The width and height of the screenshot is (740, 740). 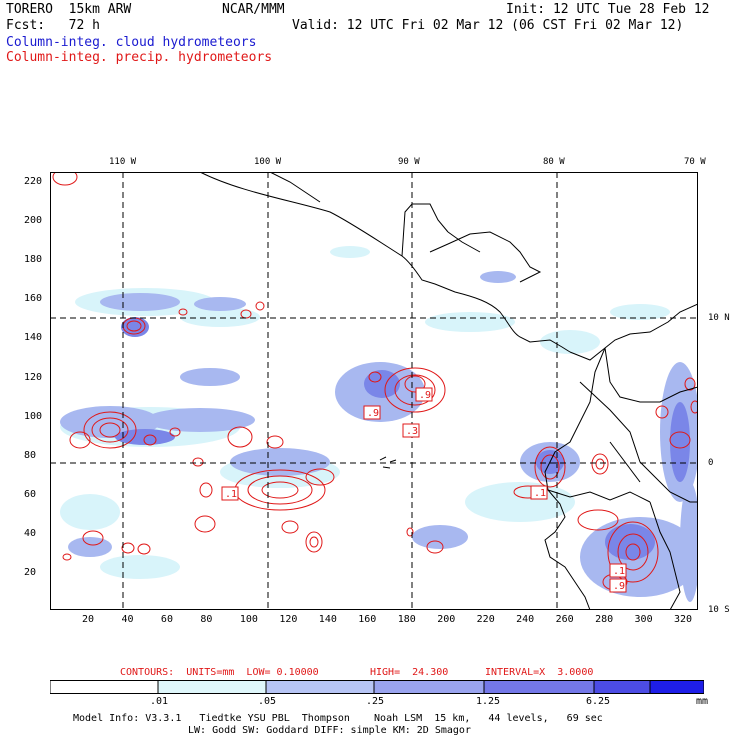 What do you see at coordinates (33, 377) in the screenshot?
I see `y-tick-label: 120` at bounding box center [33, 377].